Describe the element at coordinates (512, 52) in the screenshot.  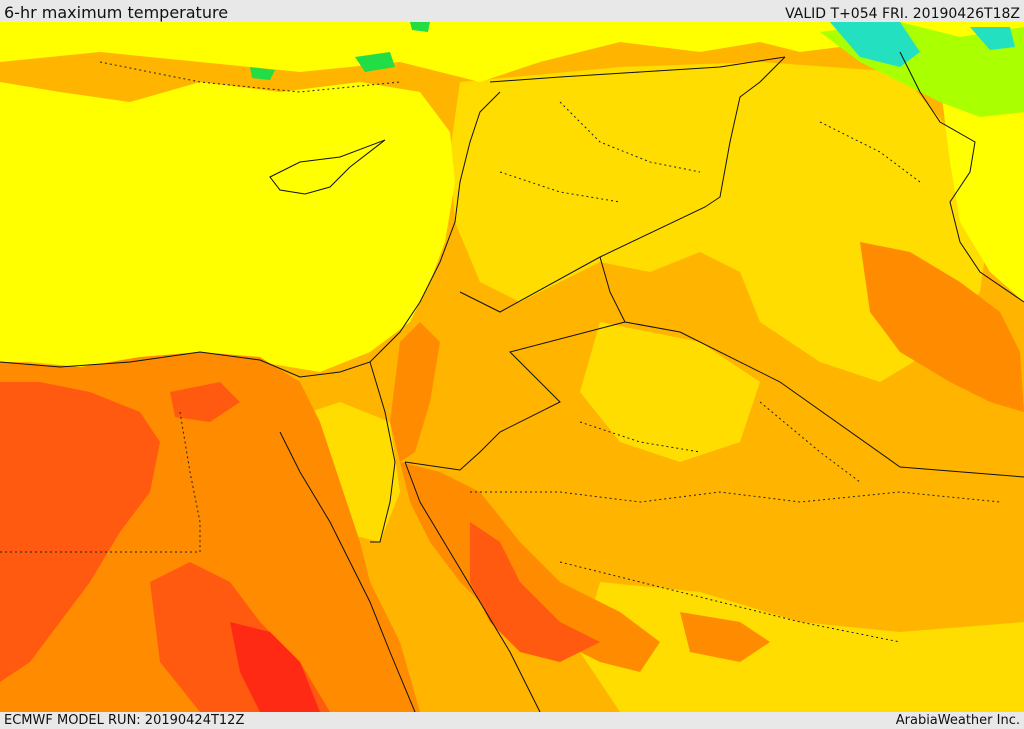
I see `yellow-turkey` at that location.